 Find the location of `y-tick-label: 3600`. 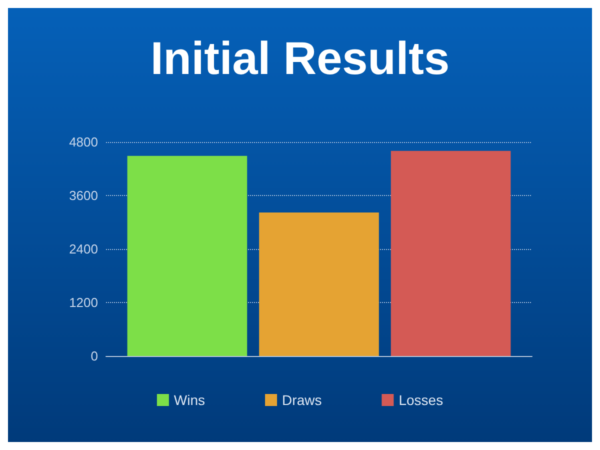

y-tick-label: 3600 is located at coordinates (83, 195).